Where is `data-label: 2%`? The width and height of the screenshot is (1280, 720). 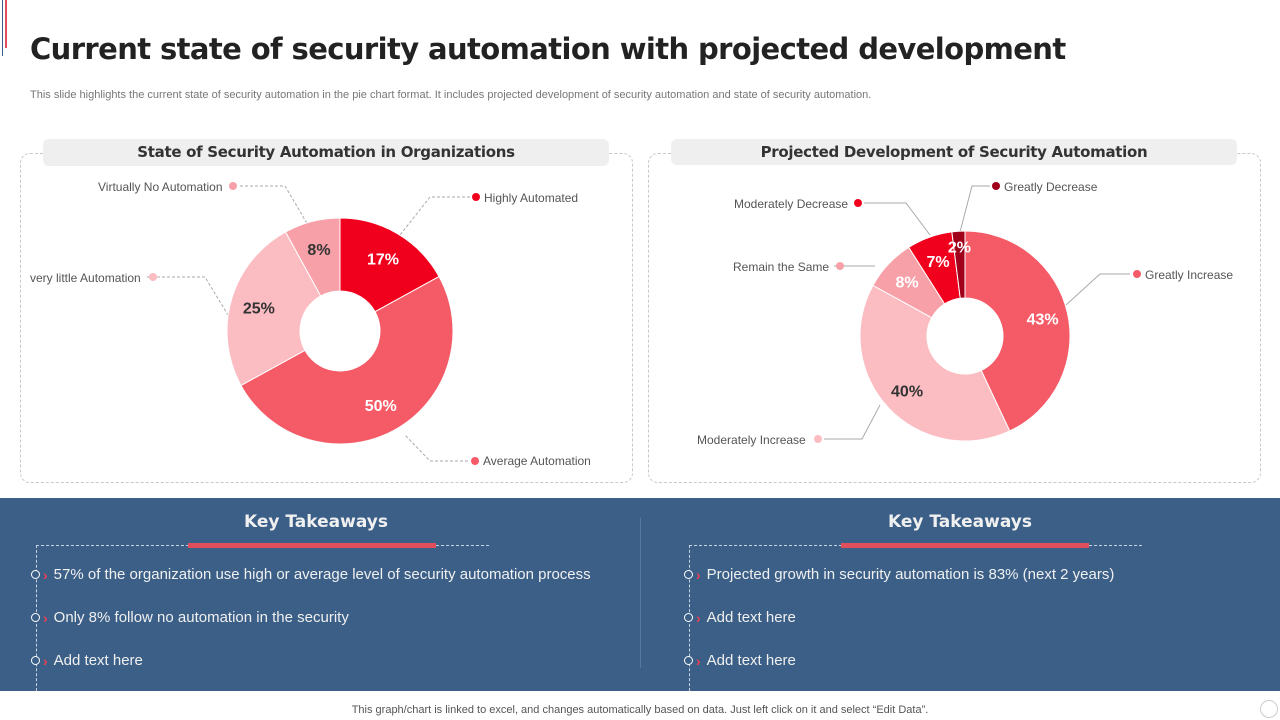
data-label: 2% is located at coordinates (959, 248).